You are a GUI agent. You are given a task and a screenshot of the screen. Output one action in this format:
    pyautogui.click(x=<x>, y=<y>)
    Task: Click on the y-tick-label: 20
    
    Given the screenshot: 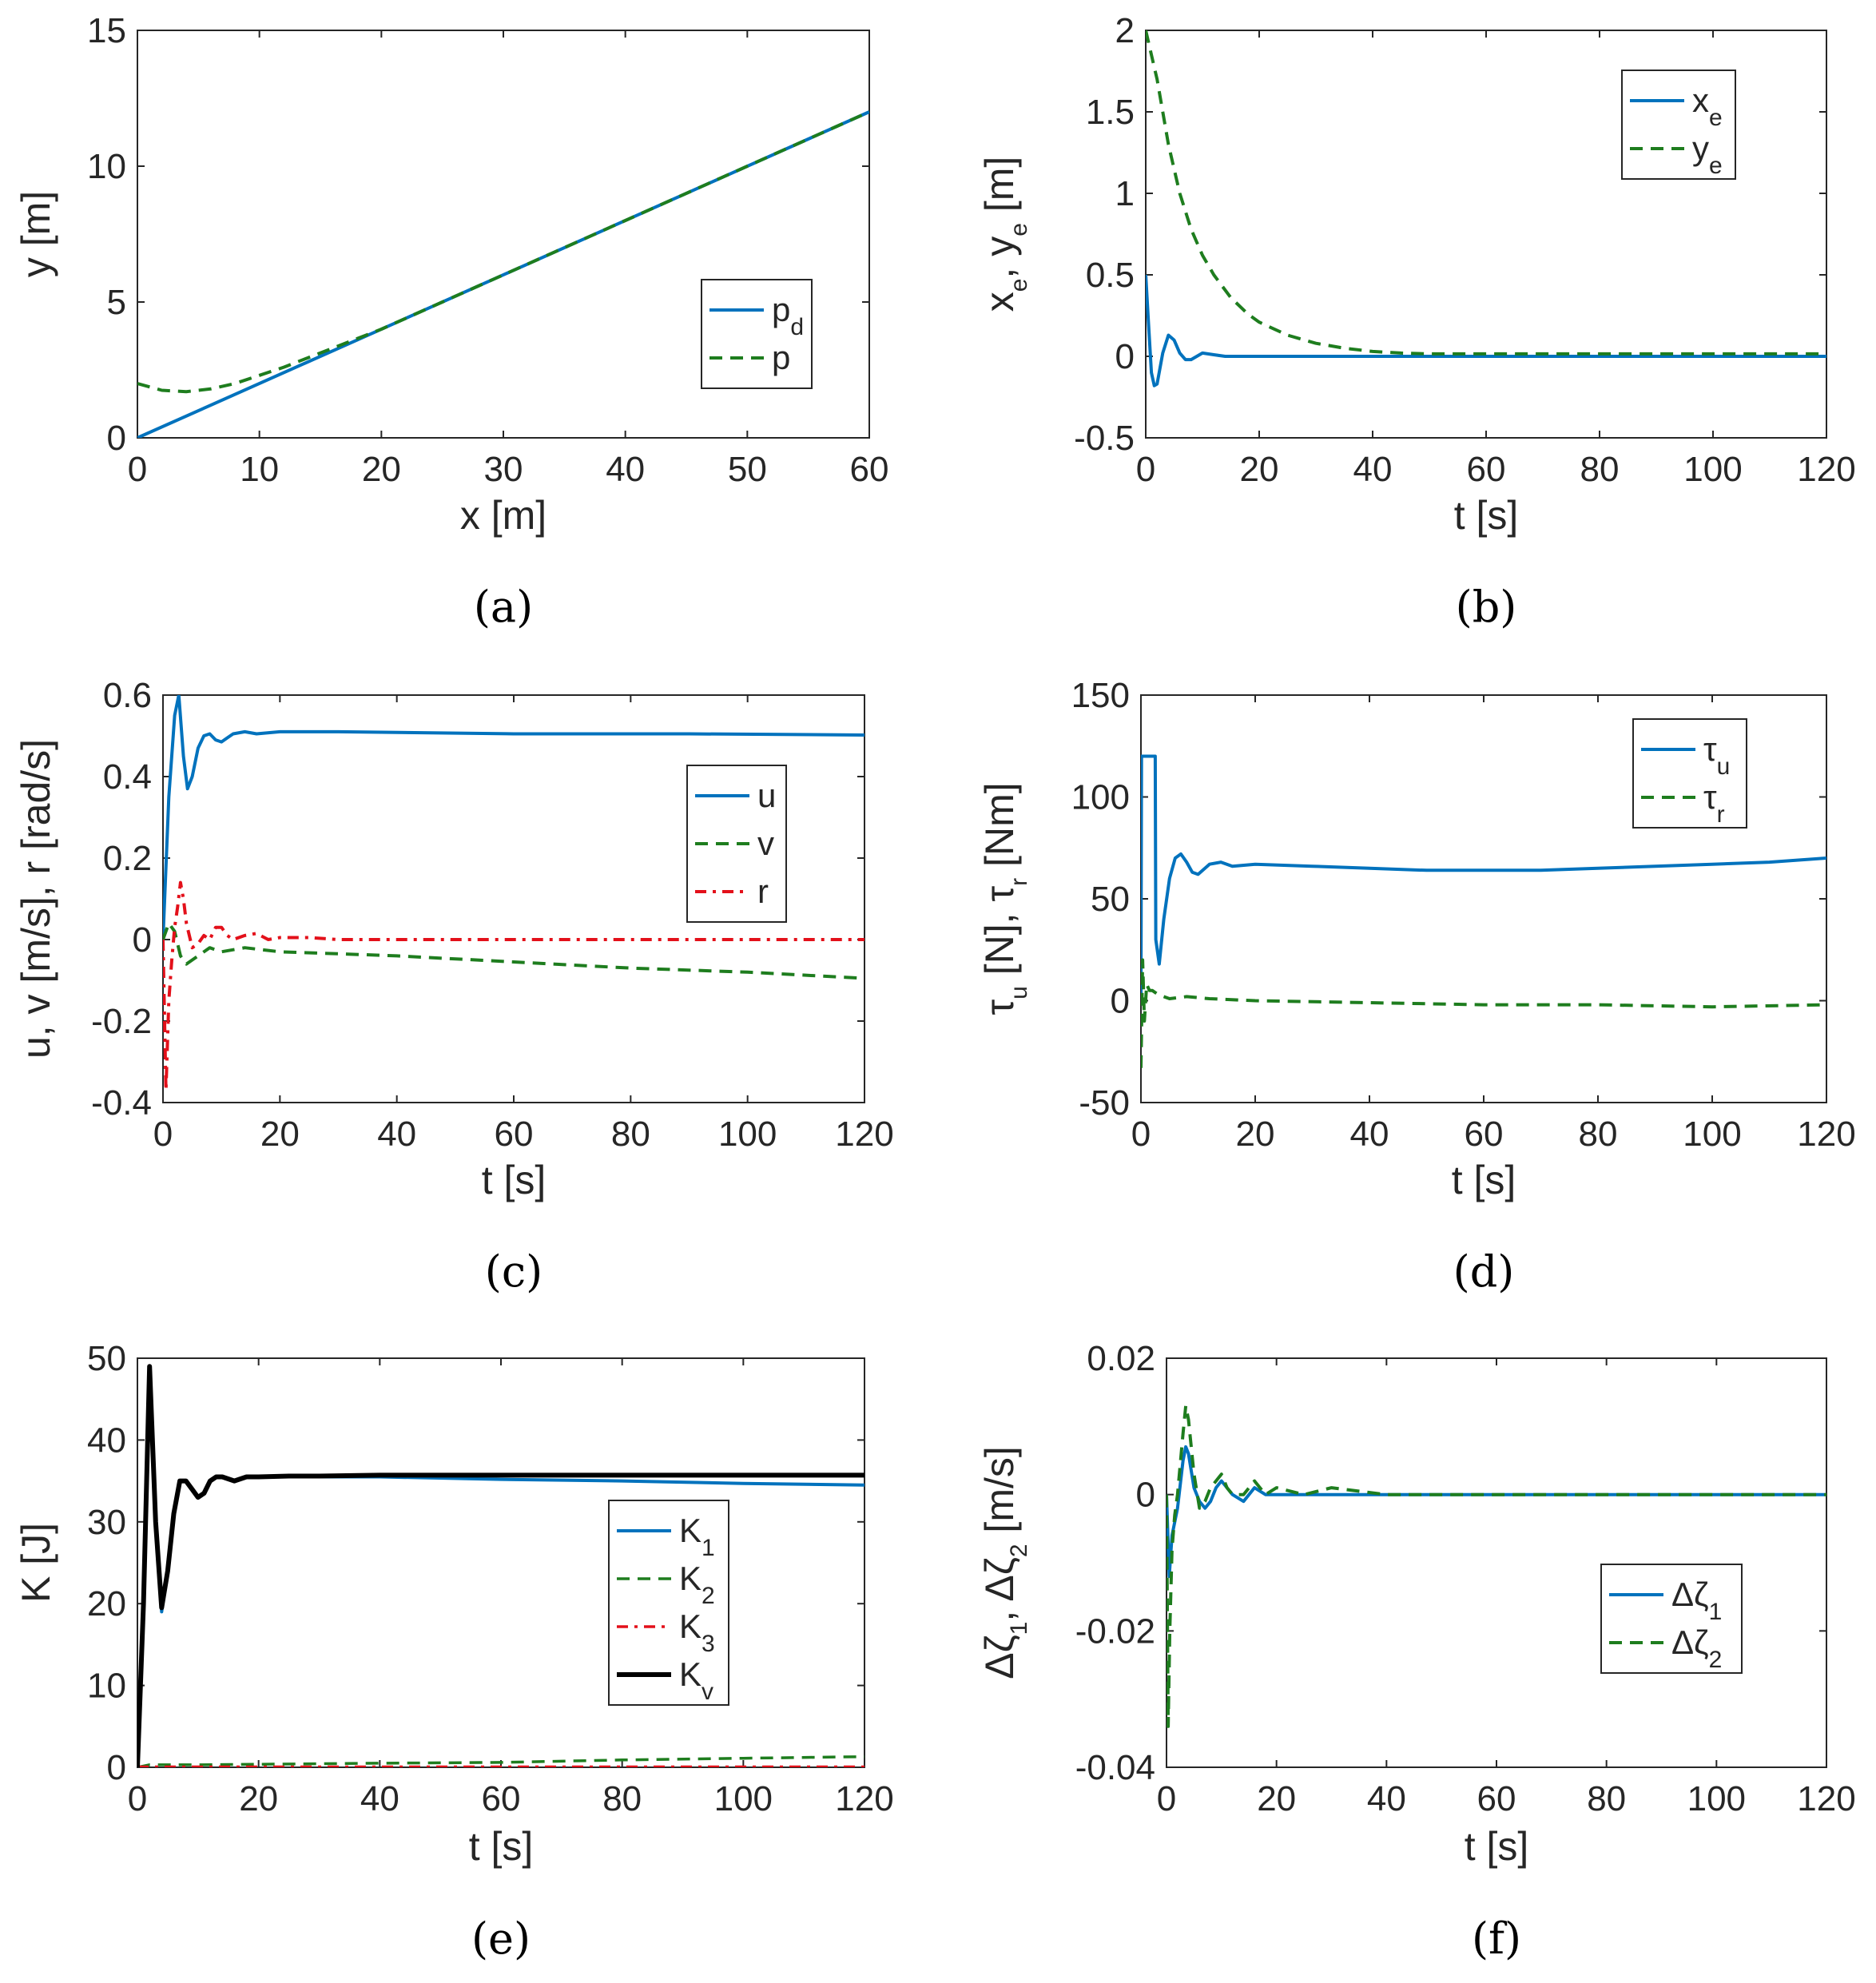 What is the action you would take?
    pyautogui.click(x=106, y=1603)
    